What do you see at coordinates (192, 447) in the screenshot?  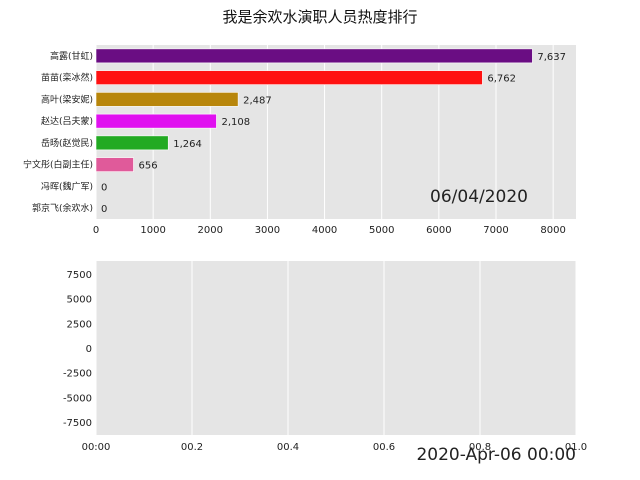 I see `line-x-tick-label: 00.2` at bounding box center [192, 447].